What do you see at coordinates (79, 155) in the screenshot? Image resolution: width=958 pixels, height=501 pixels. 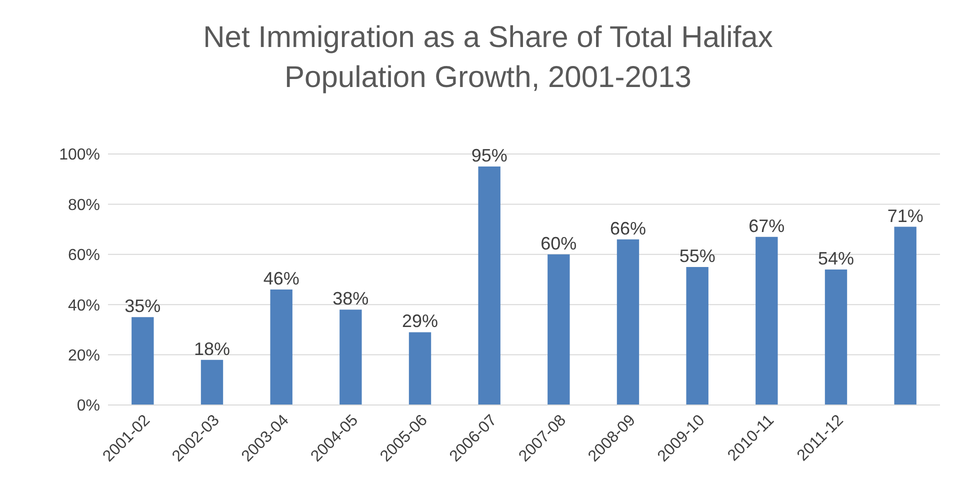 I see `y-tick-label: 100%` at bounding box center [79, 155].